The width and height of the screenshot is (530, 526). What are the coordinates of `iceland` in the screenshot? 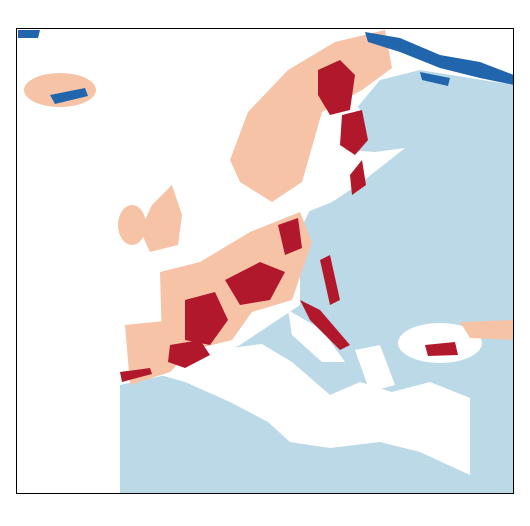 It's located at (60, 90).